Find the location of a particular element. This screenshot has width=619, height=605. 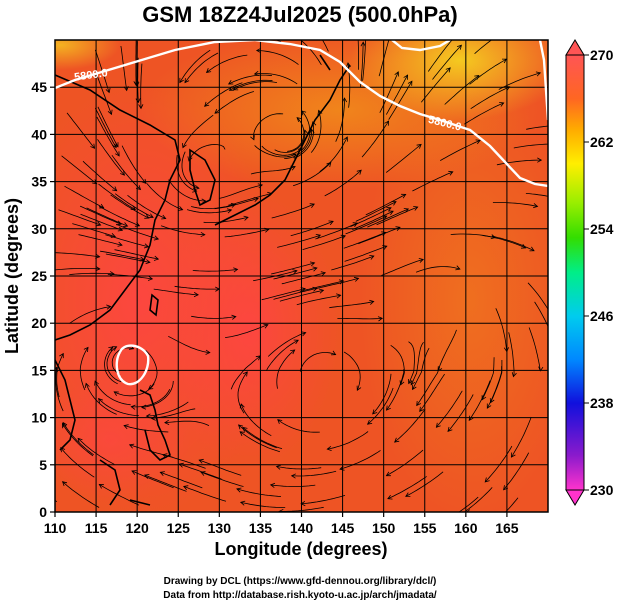

y-tick-label: 35 is located at coordinates (39, 182).